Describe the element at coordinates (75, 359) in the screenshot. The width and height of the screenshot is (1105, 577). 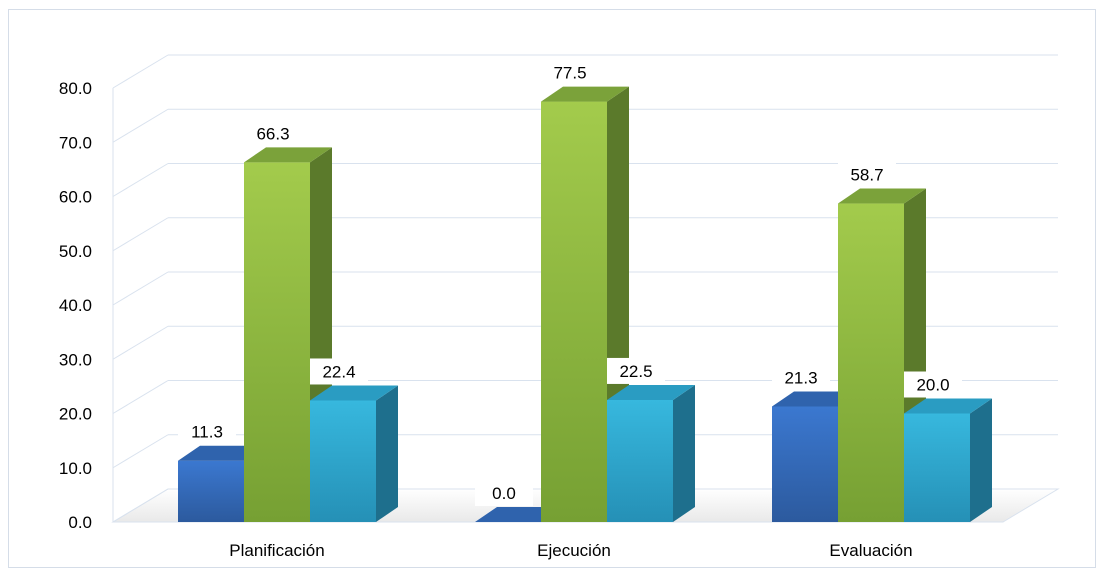
I see `y-tick-label: 30.0` at that location.